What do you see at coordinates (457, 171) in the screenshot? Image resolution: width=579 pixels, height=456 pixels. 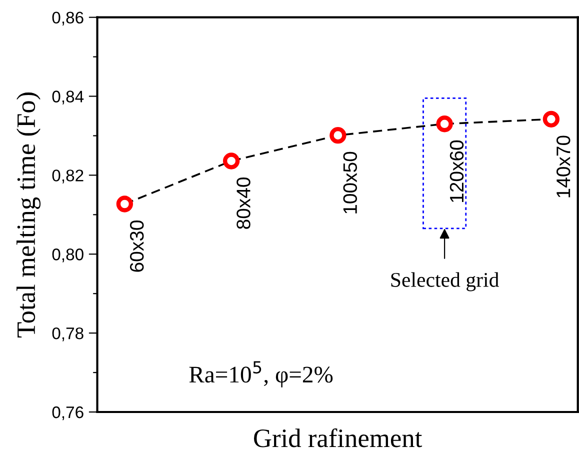 I see `x-tick-label: 120x60` at bounding box center [457, 171].